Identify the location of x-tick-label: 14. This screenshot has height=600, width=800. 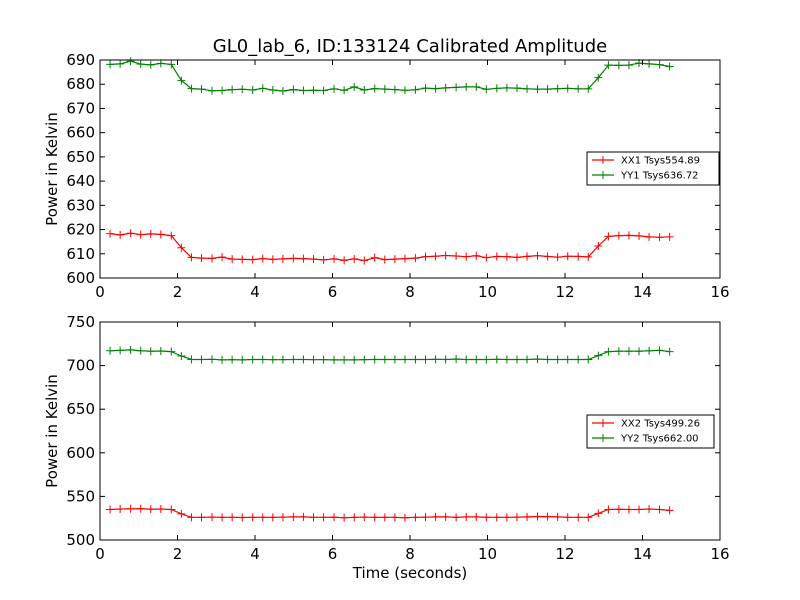
(642, 292).